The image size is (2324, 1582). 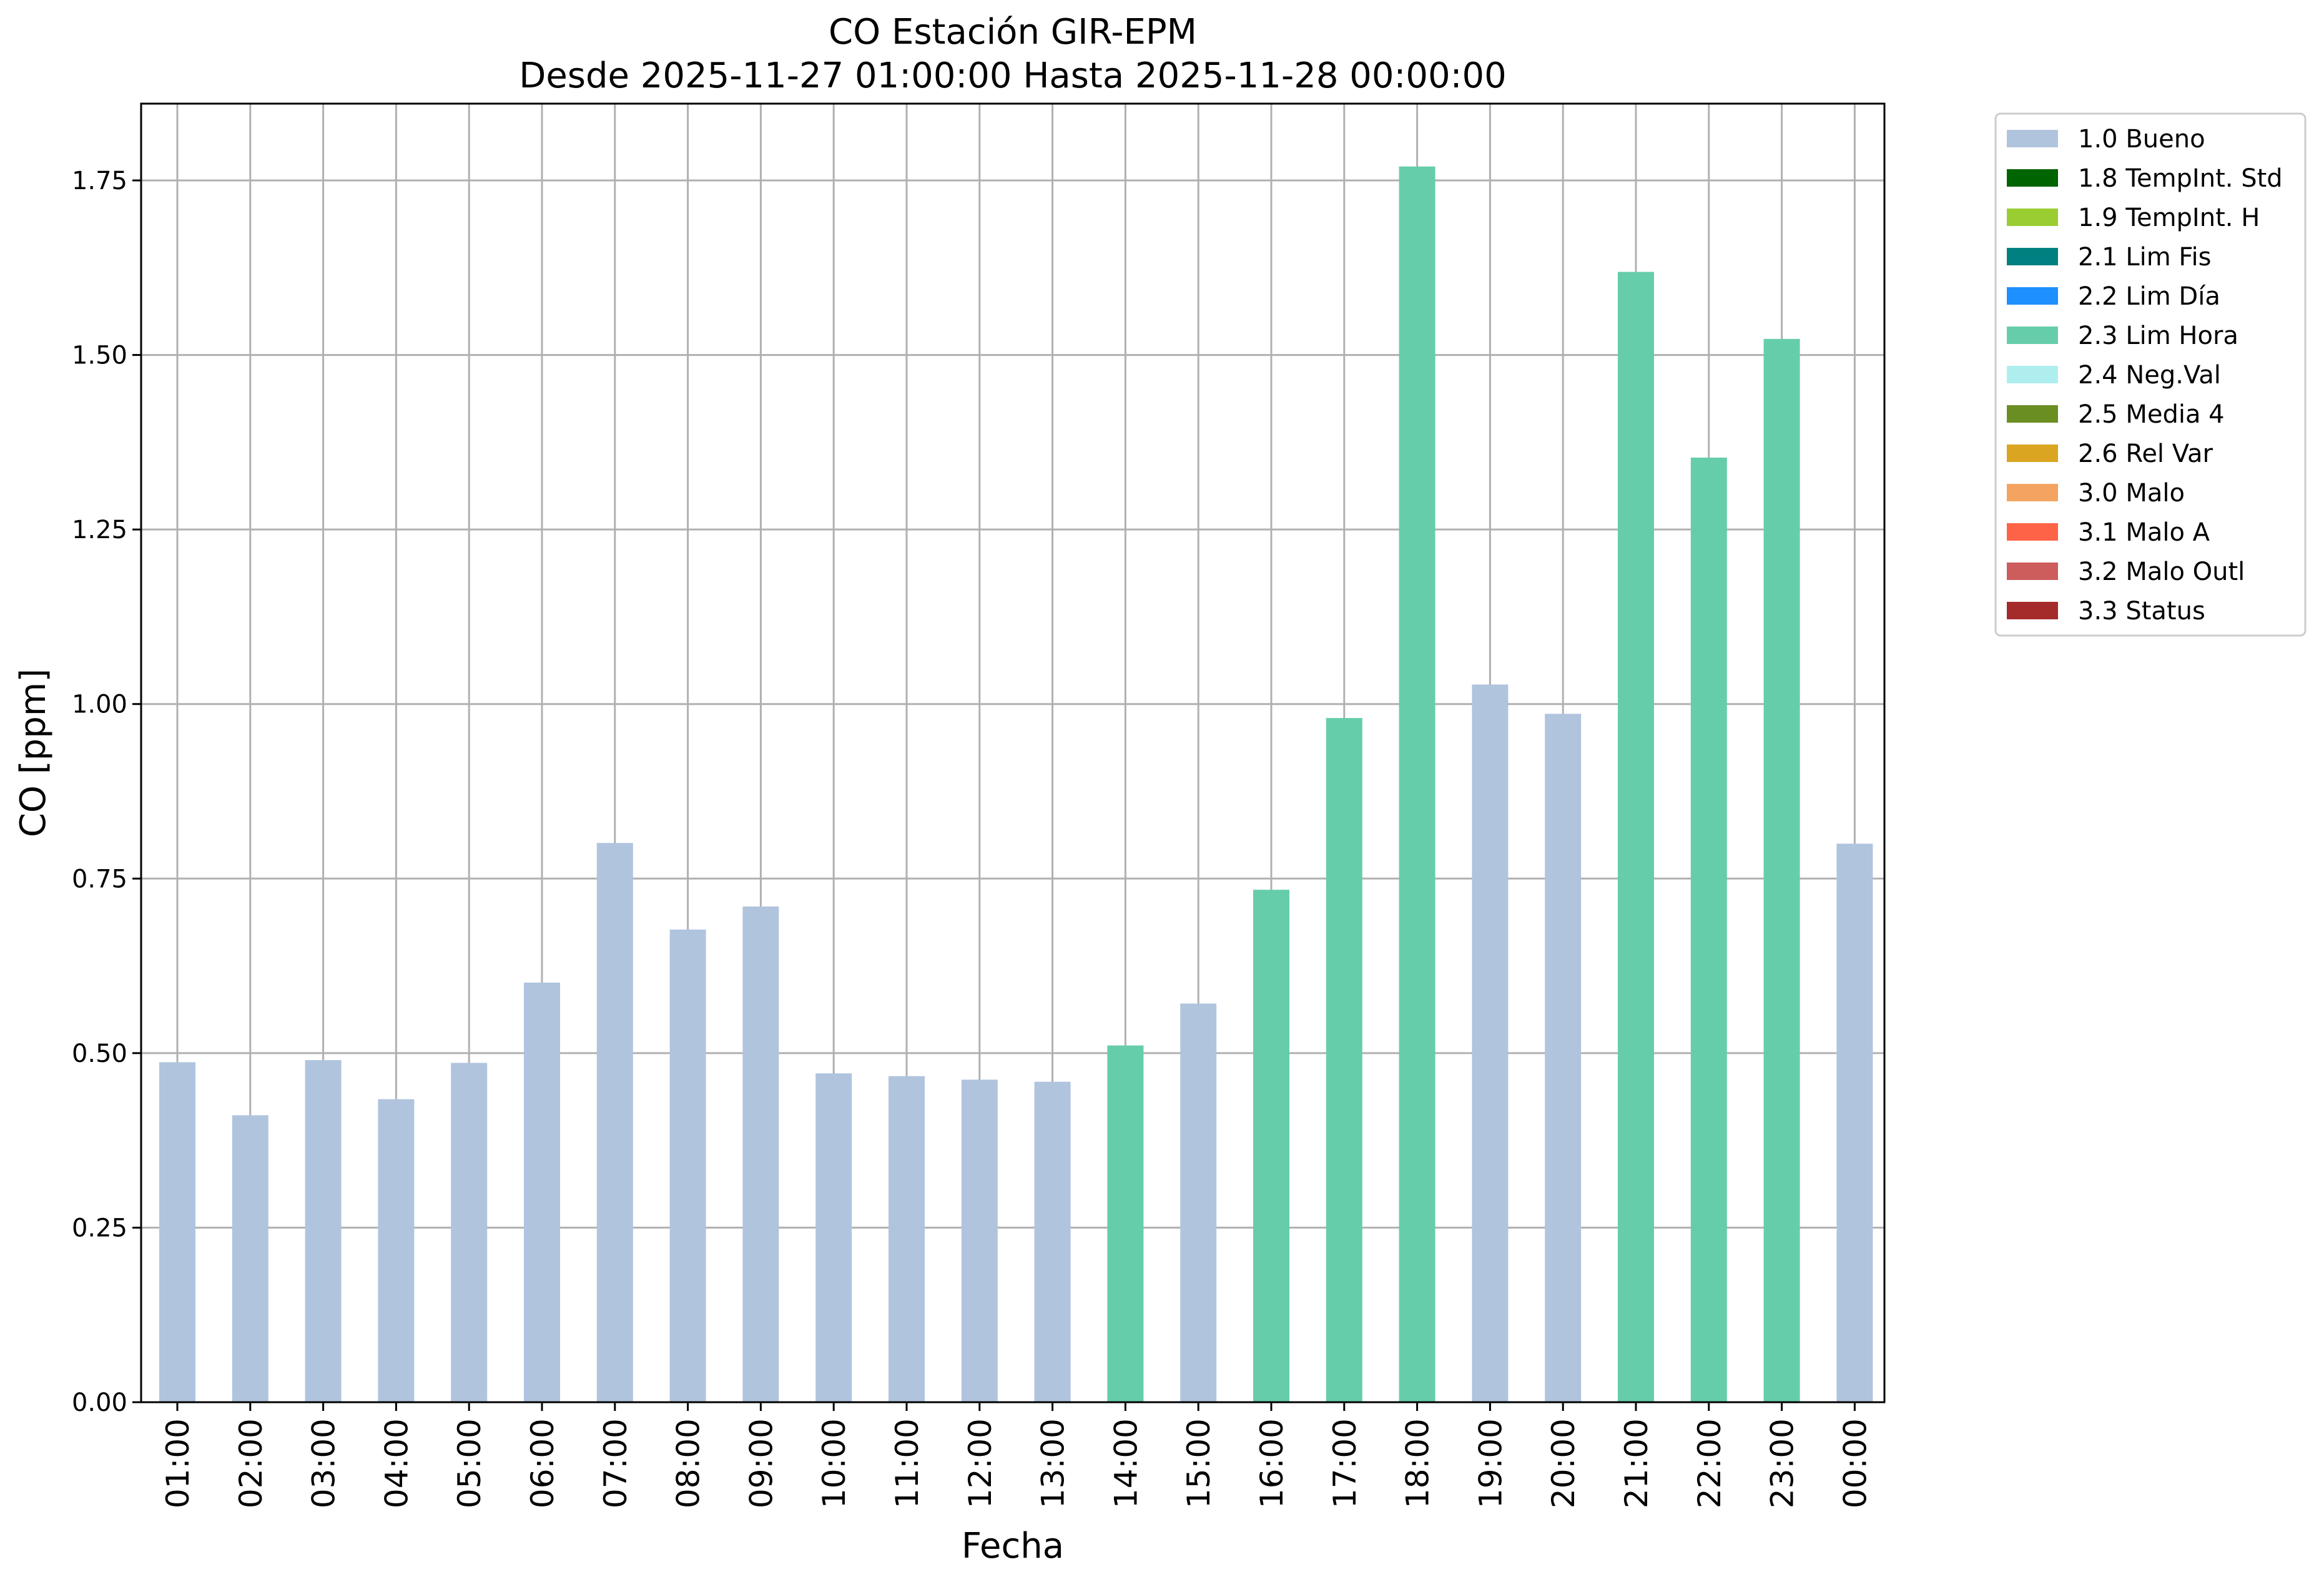 What do you see at coordinates (980, 1463) in the screenshot?
I see `x-tick-label: 12:00` at bounding box center [980, 1463].